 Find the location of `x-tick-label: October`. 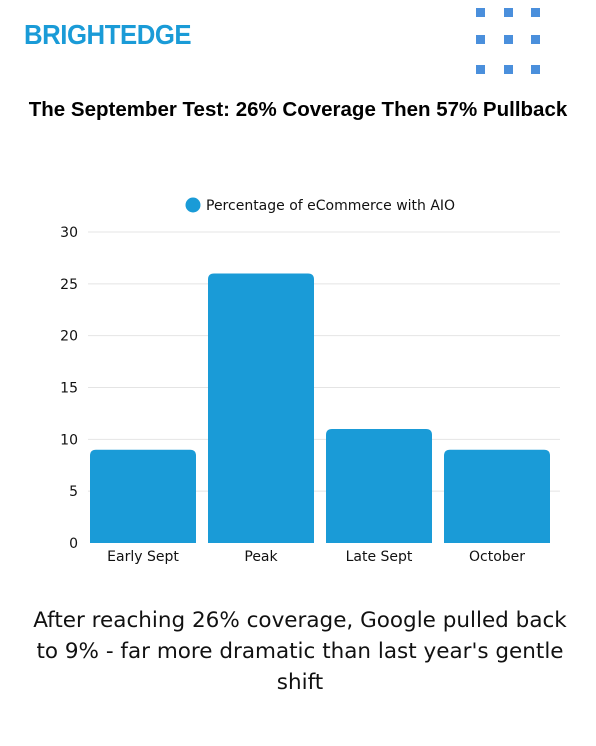

x-tick-label: October is located at coordinates (497, 557).